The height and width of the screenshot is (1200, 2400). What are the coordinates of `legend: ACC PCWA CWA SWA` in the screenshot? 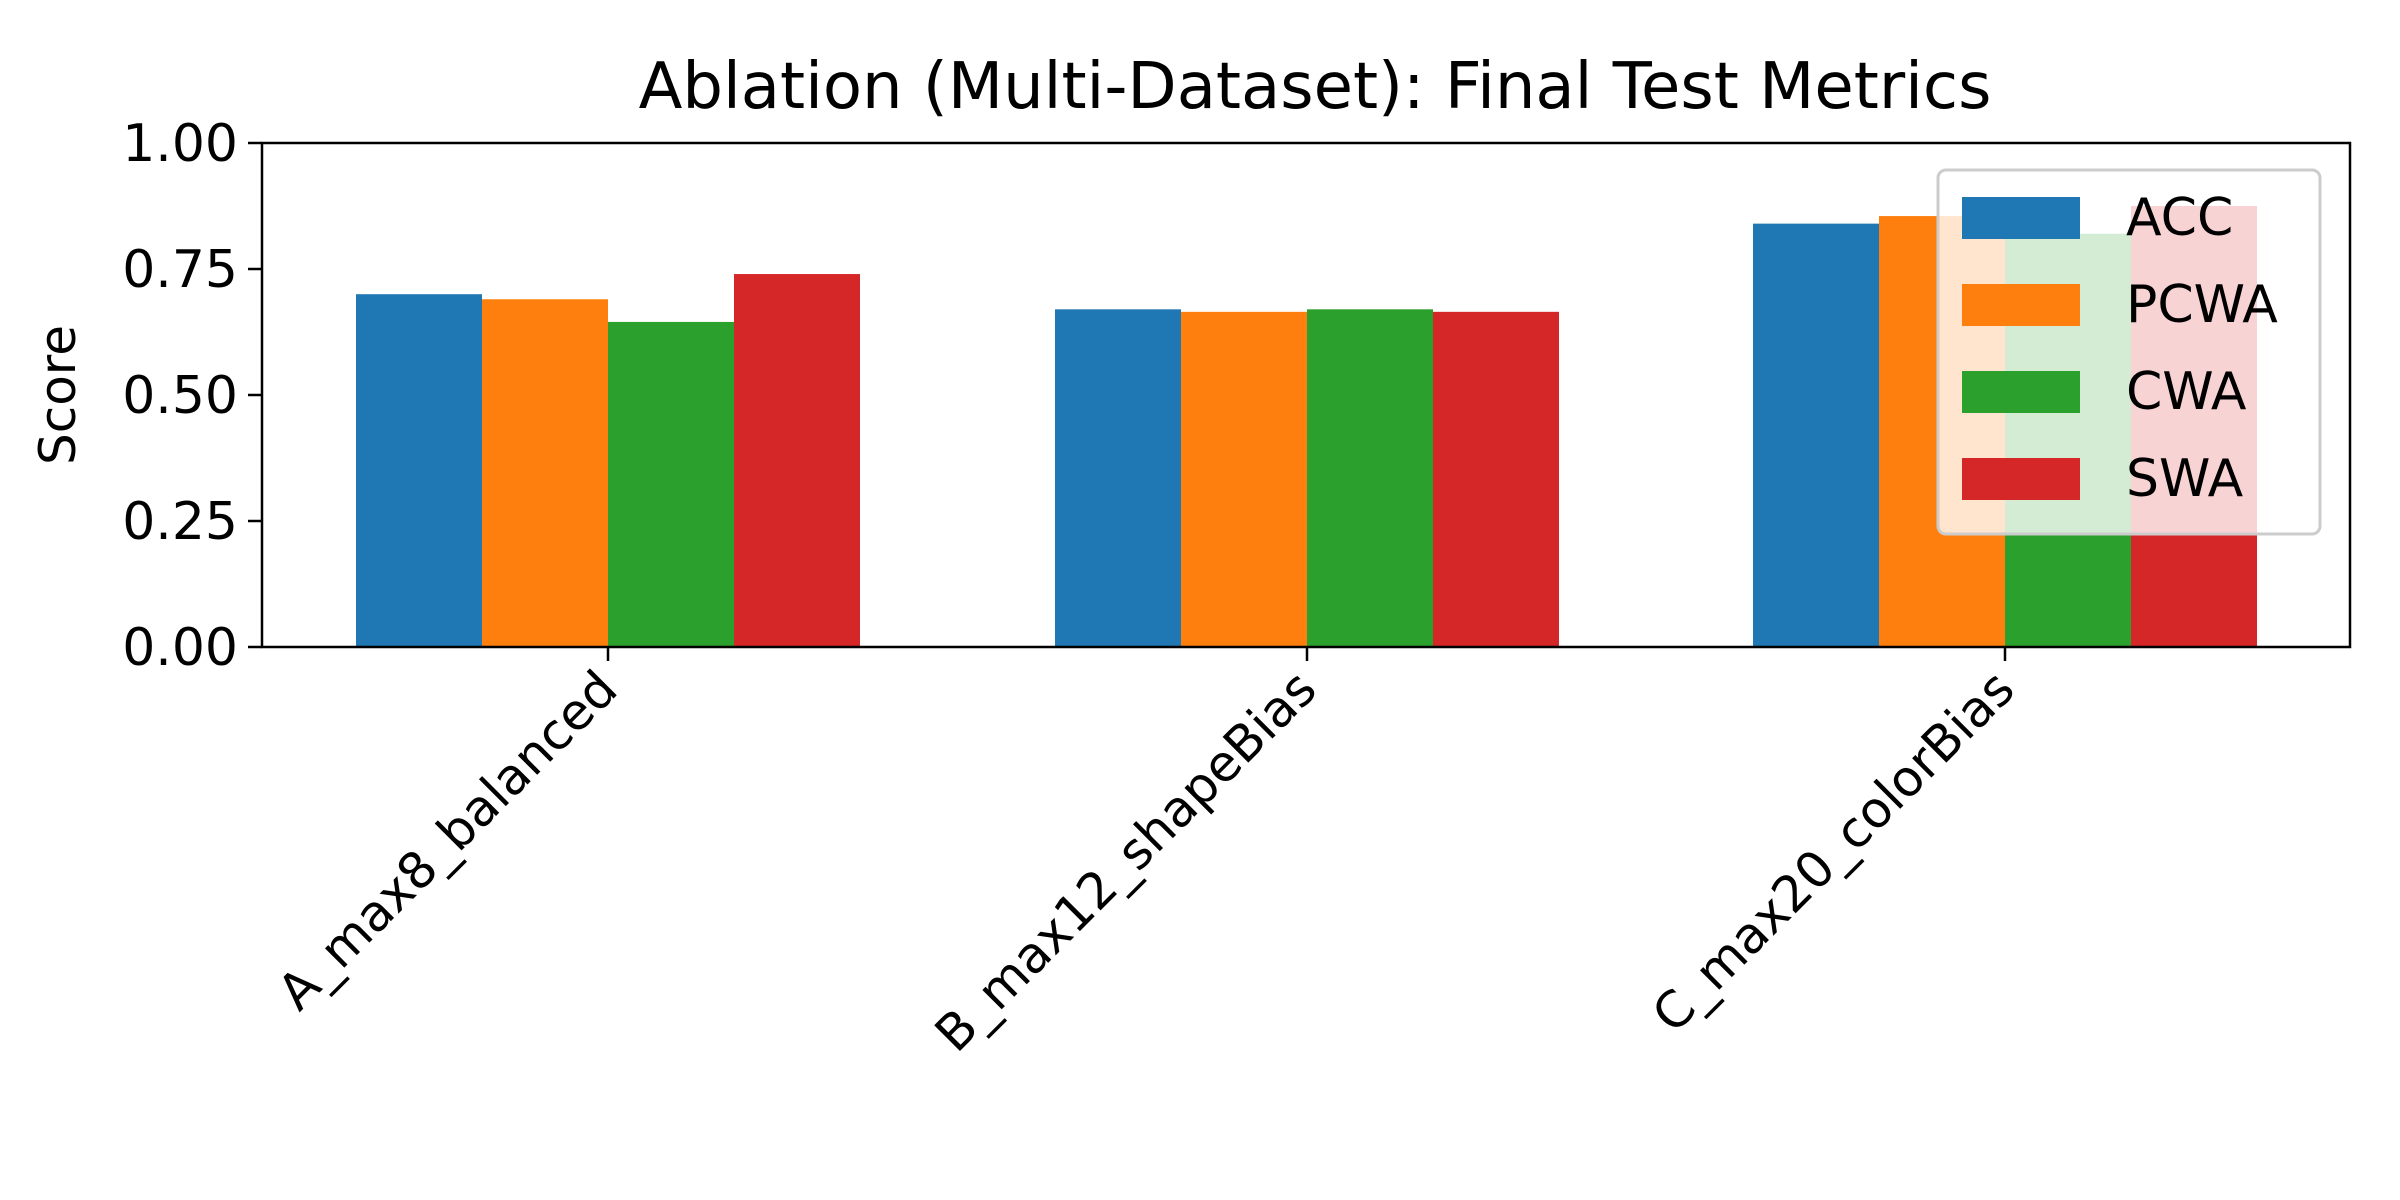 It's located at (2129, 352).